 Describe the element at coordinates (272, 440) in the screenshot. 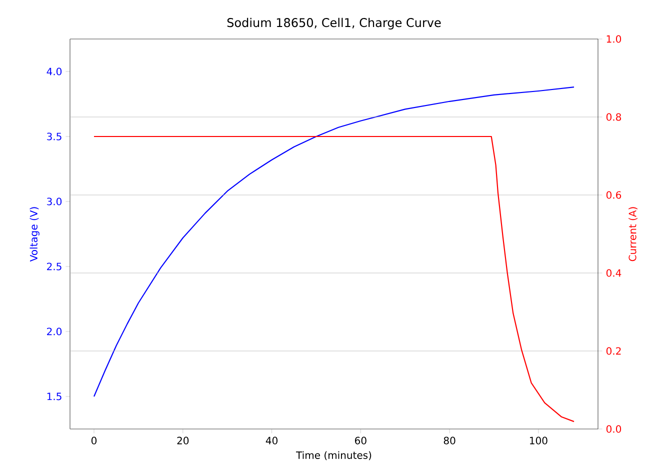

I see `x-tick-label: 40` at that location.